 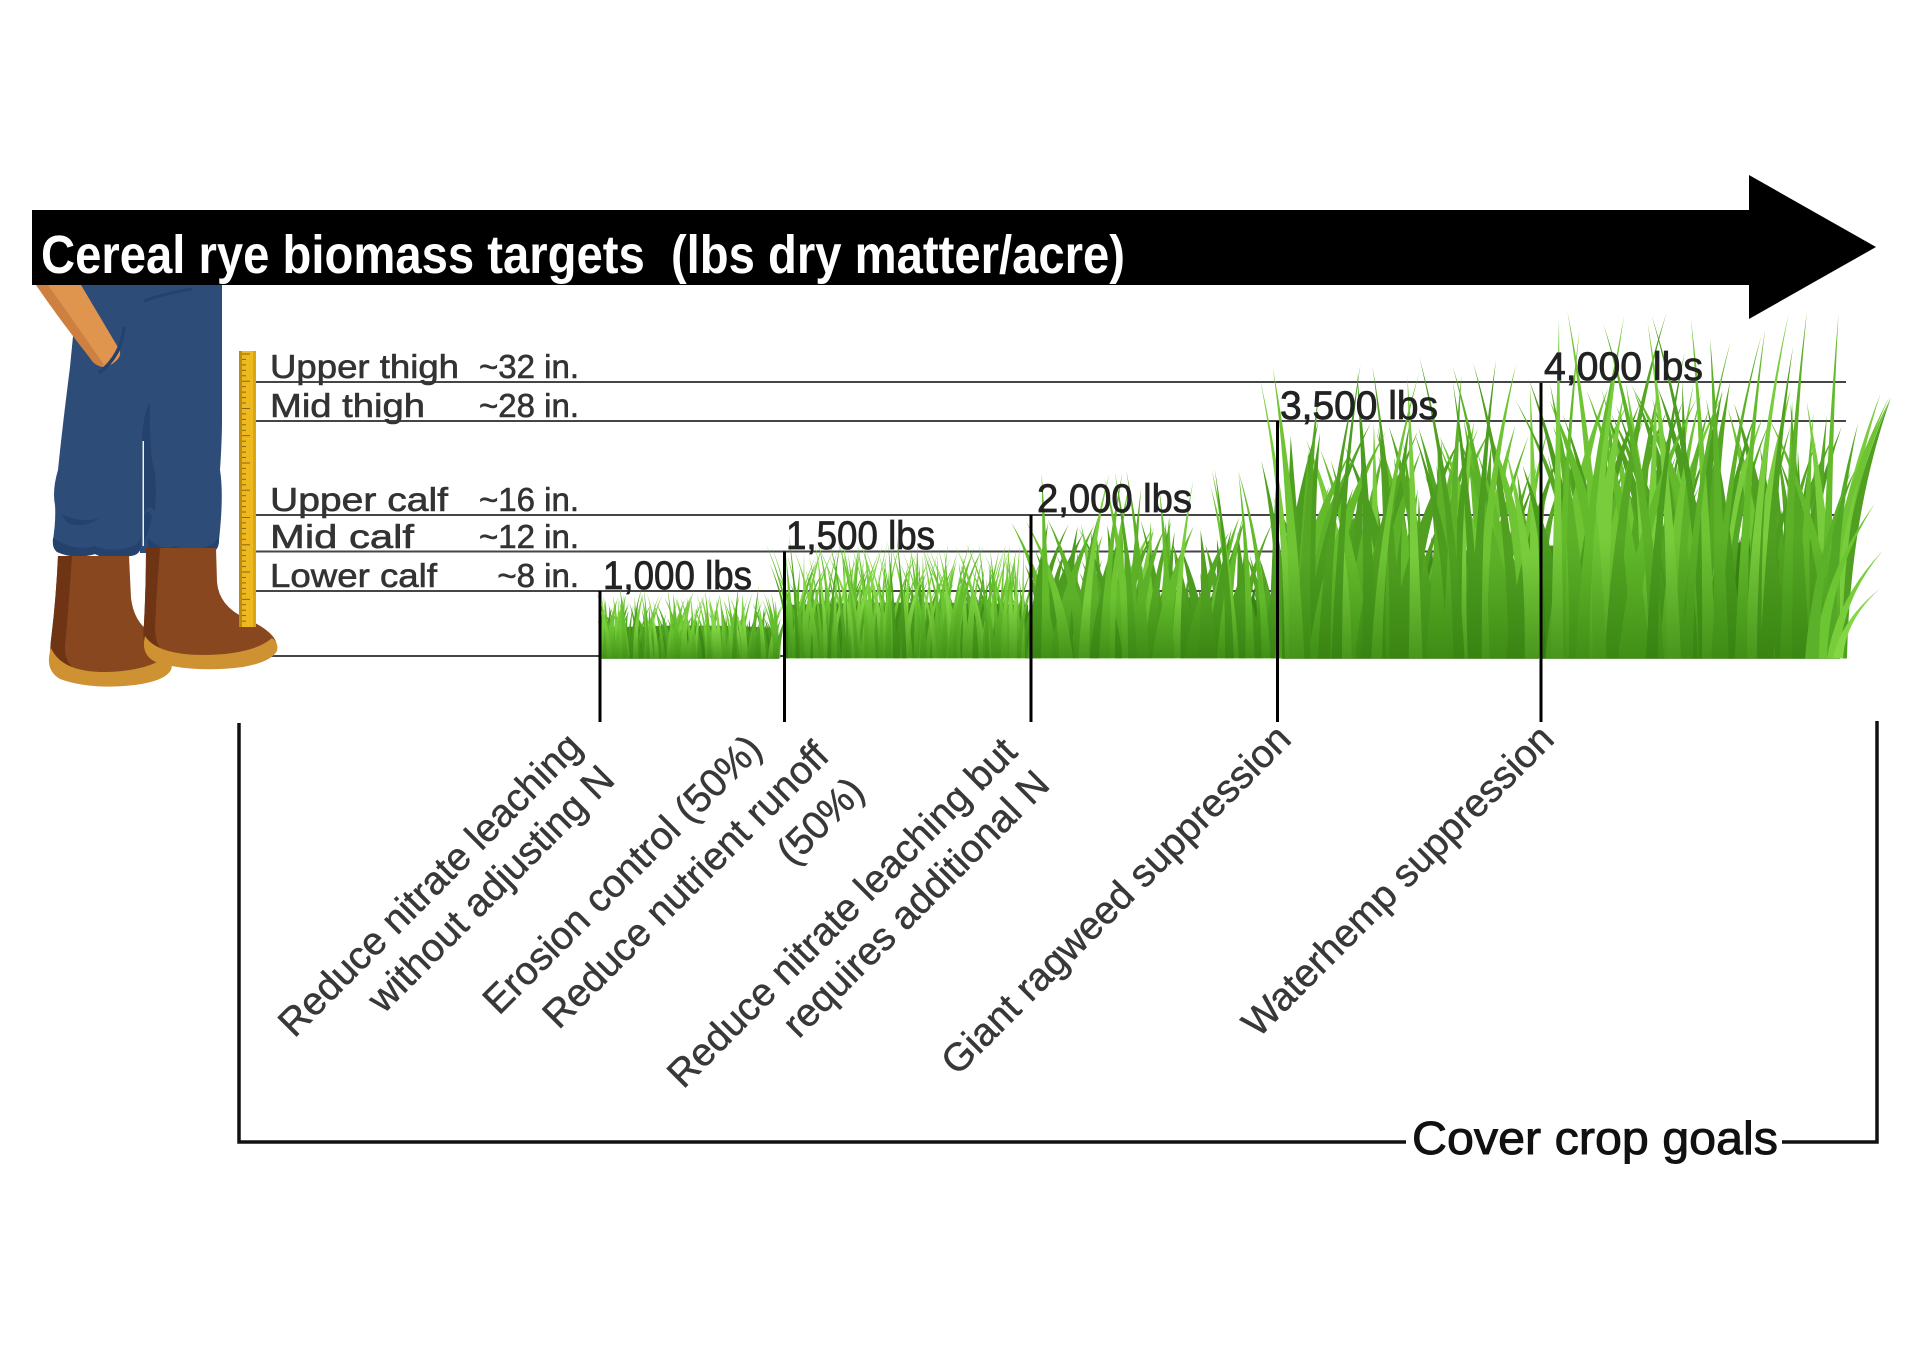 What do you see at coordinates (1595, 1138) in the screenshot?
I see `svg-text: Cover crop goals` at bounding box center [1595, 1138].